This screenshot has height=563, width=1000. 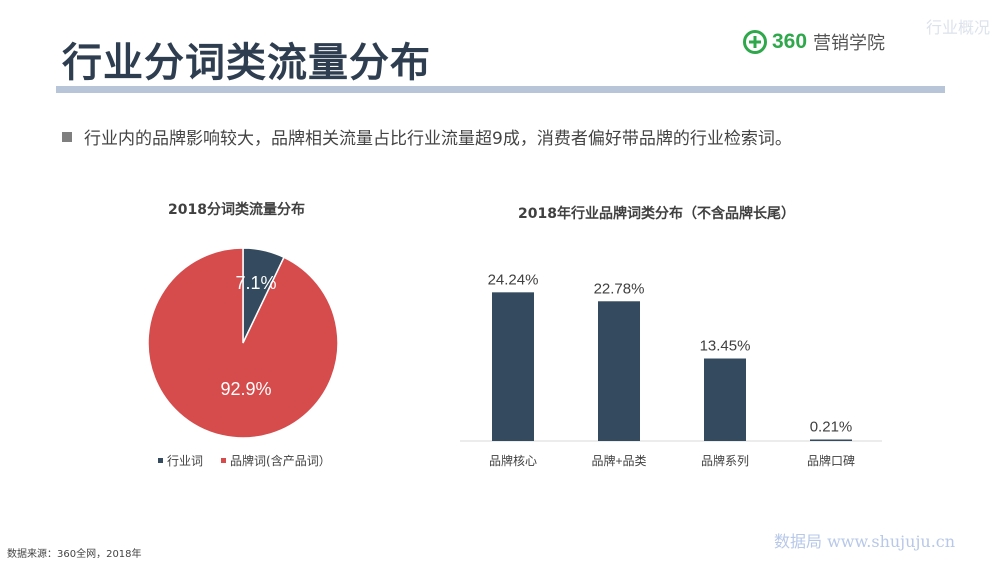 What do you see at coordinates (755, 42) in the screenshot?
I see `logo-ring-icon` at bounding box center [755, 42].